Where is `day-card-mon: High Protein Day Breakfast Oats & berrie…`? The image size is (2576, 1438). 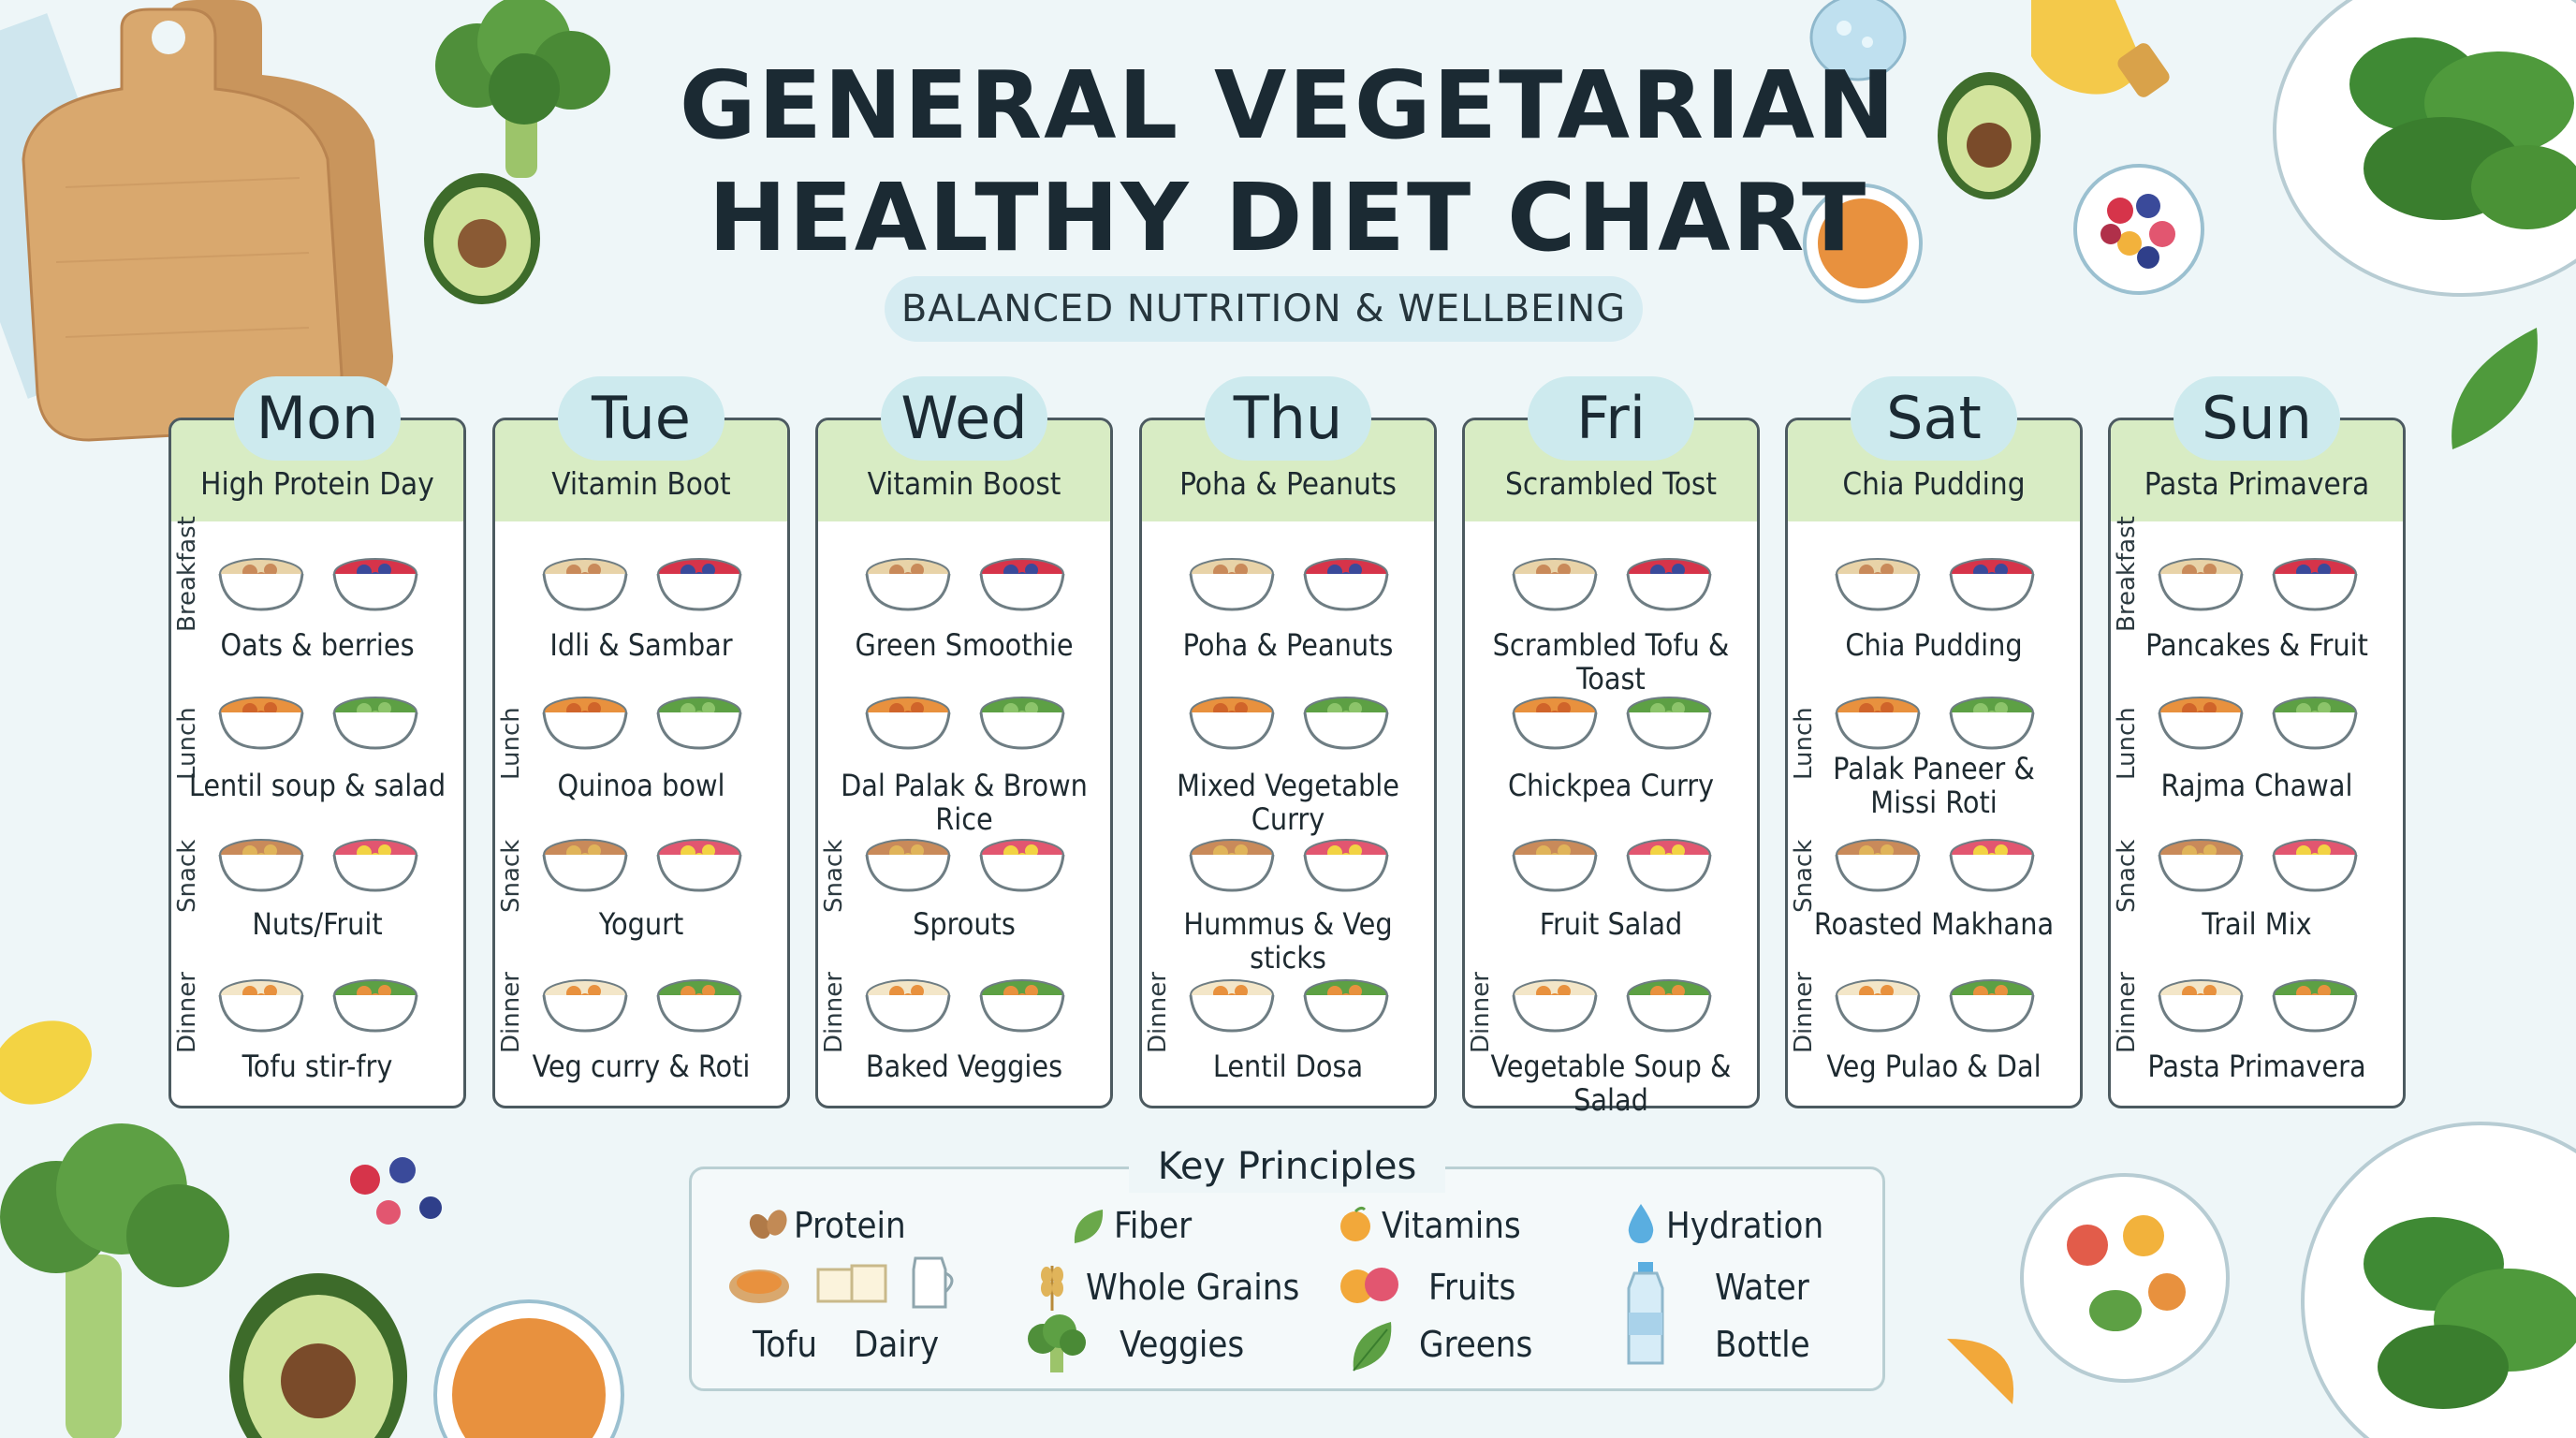
day-card-mon: High Protein Day Breakfast Oats & berrie… is located at coordinates (317, 763).